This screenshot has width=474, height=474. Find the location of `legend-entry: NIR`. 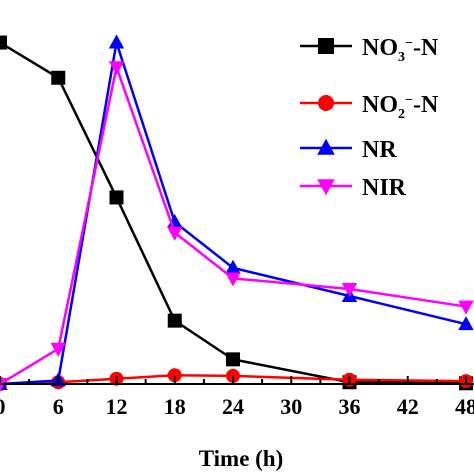

legend-entry: NIR is located at coordinates (353, 188).